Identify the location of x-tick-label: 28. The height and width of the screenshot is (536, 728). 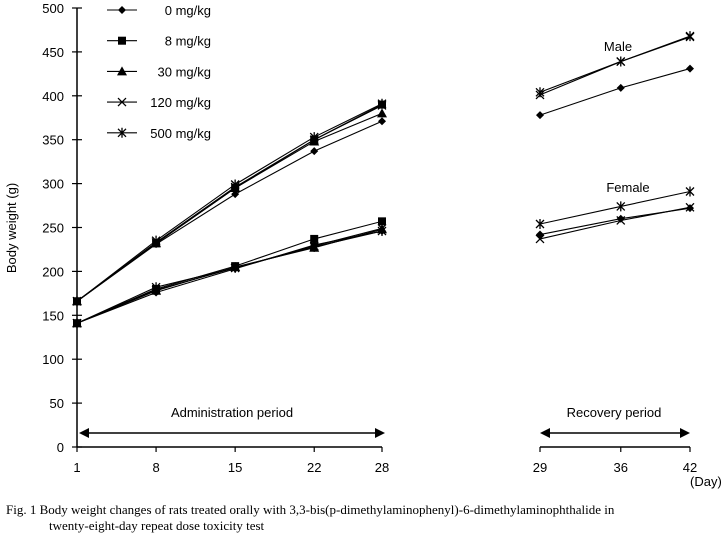
(382, 467).